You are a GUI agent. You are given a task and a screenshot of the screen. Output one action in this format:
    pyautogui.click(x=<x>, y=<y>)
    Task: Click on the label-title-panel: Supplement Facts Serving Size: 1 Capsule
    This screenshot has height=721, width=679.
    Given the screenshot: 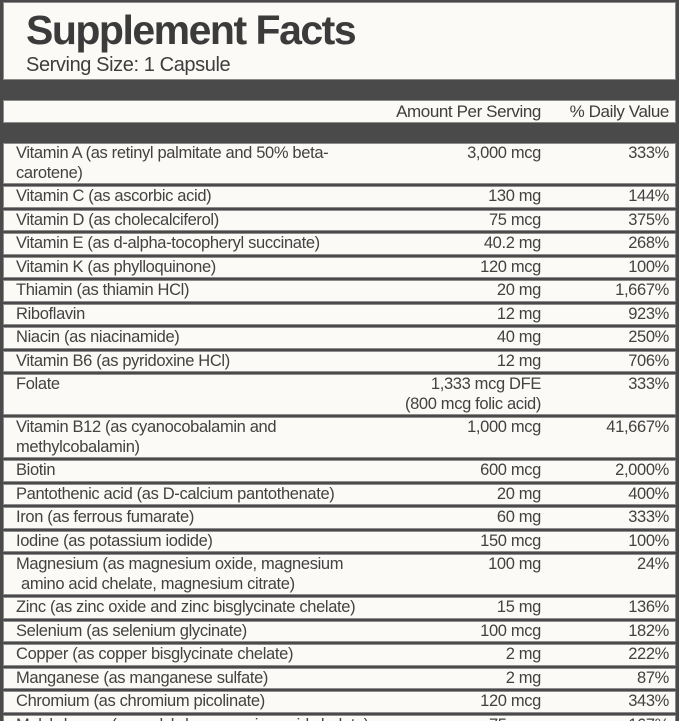 What is the action you would take?
    pyautogui.click(x=339, y=41)
    